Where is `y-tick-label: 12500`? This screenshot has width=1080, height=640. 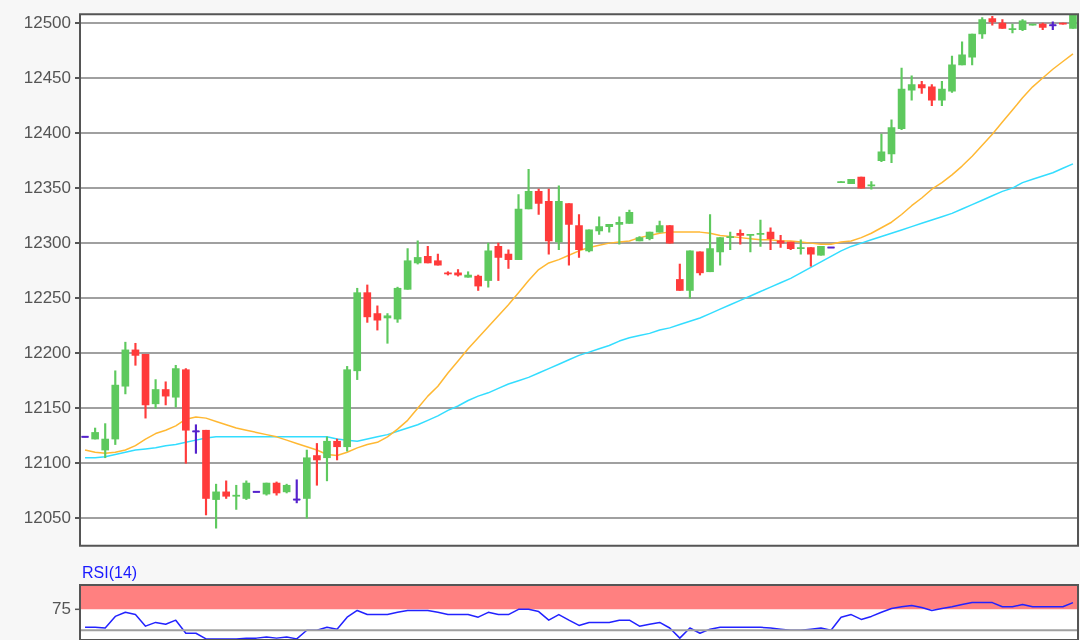 y-tick-label: 12500 is located at coordinates (47, 22).